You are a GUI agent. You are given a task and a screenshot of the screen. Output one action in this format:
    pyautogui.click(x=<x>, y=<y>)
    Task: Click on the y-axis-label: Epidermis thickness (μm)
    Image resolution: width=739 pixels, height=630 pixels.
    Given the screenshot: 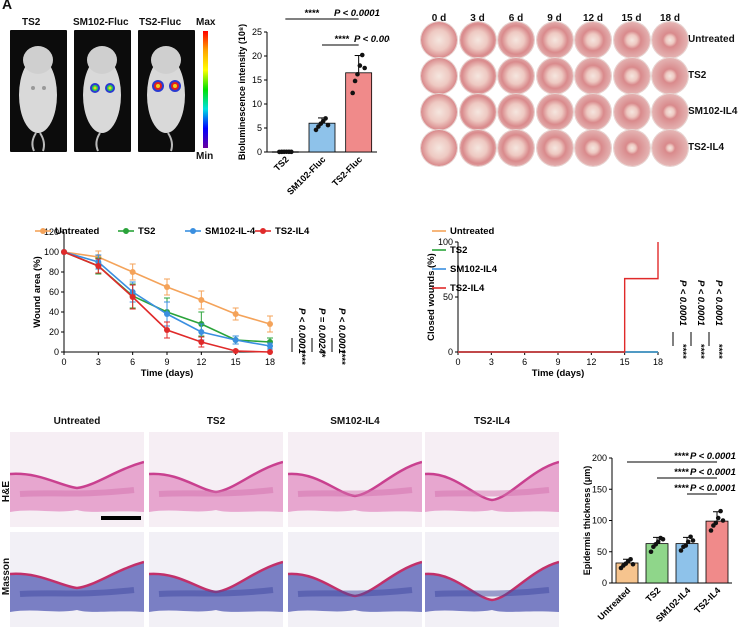 What is the action you would take?
    pyautogui.click(x=587, y=521)
    